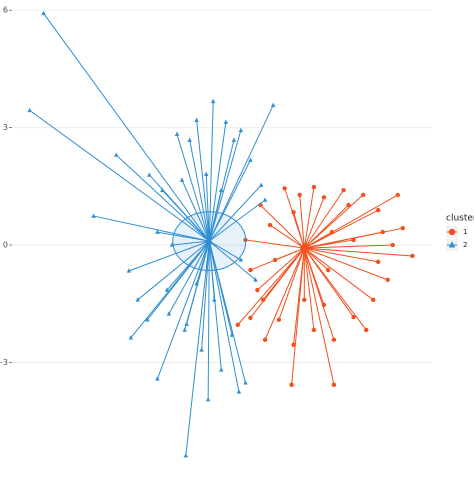  Describe the element at coordinates (465, 232) in the screenshot. I see `legend-label: 1` at that location.